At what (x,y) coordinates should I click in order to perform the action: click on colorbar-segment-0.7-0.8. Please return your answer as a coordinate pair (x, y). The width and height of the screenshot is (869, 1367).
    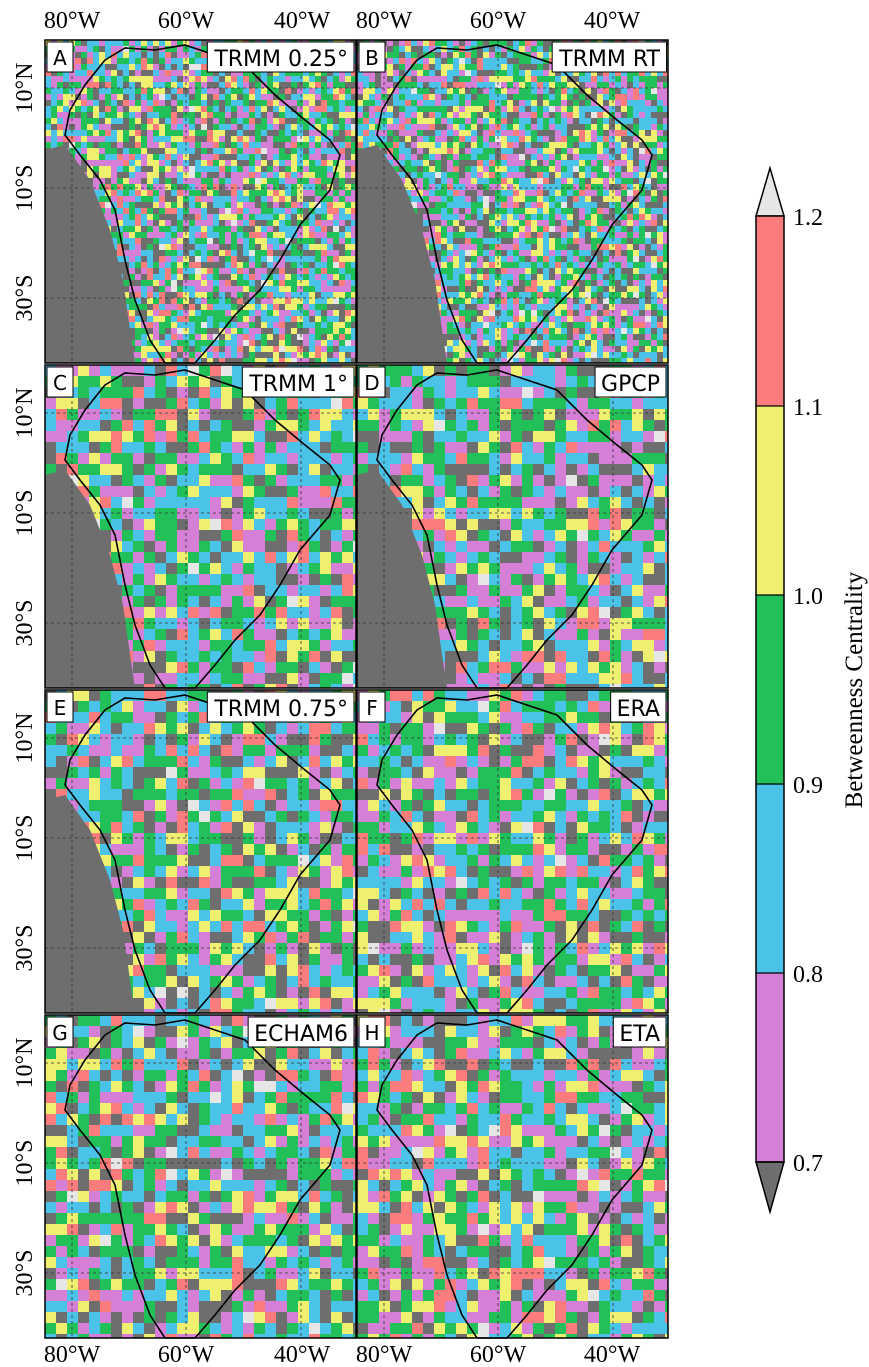
    Looking at the image, I should click on (770, 1067).